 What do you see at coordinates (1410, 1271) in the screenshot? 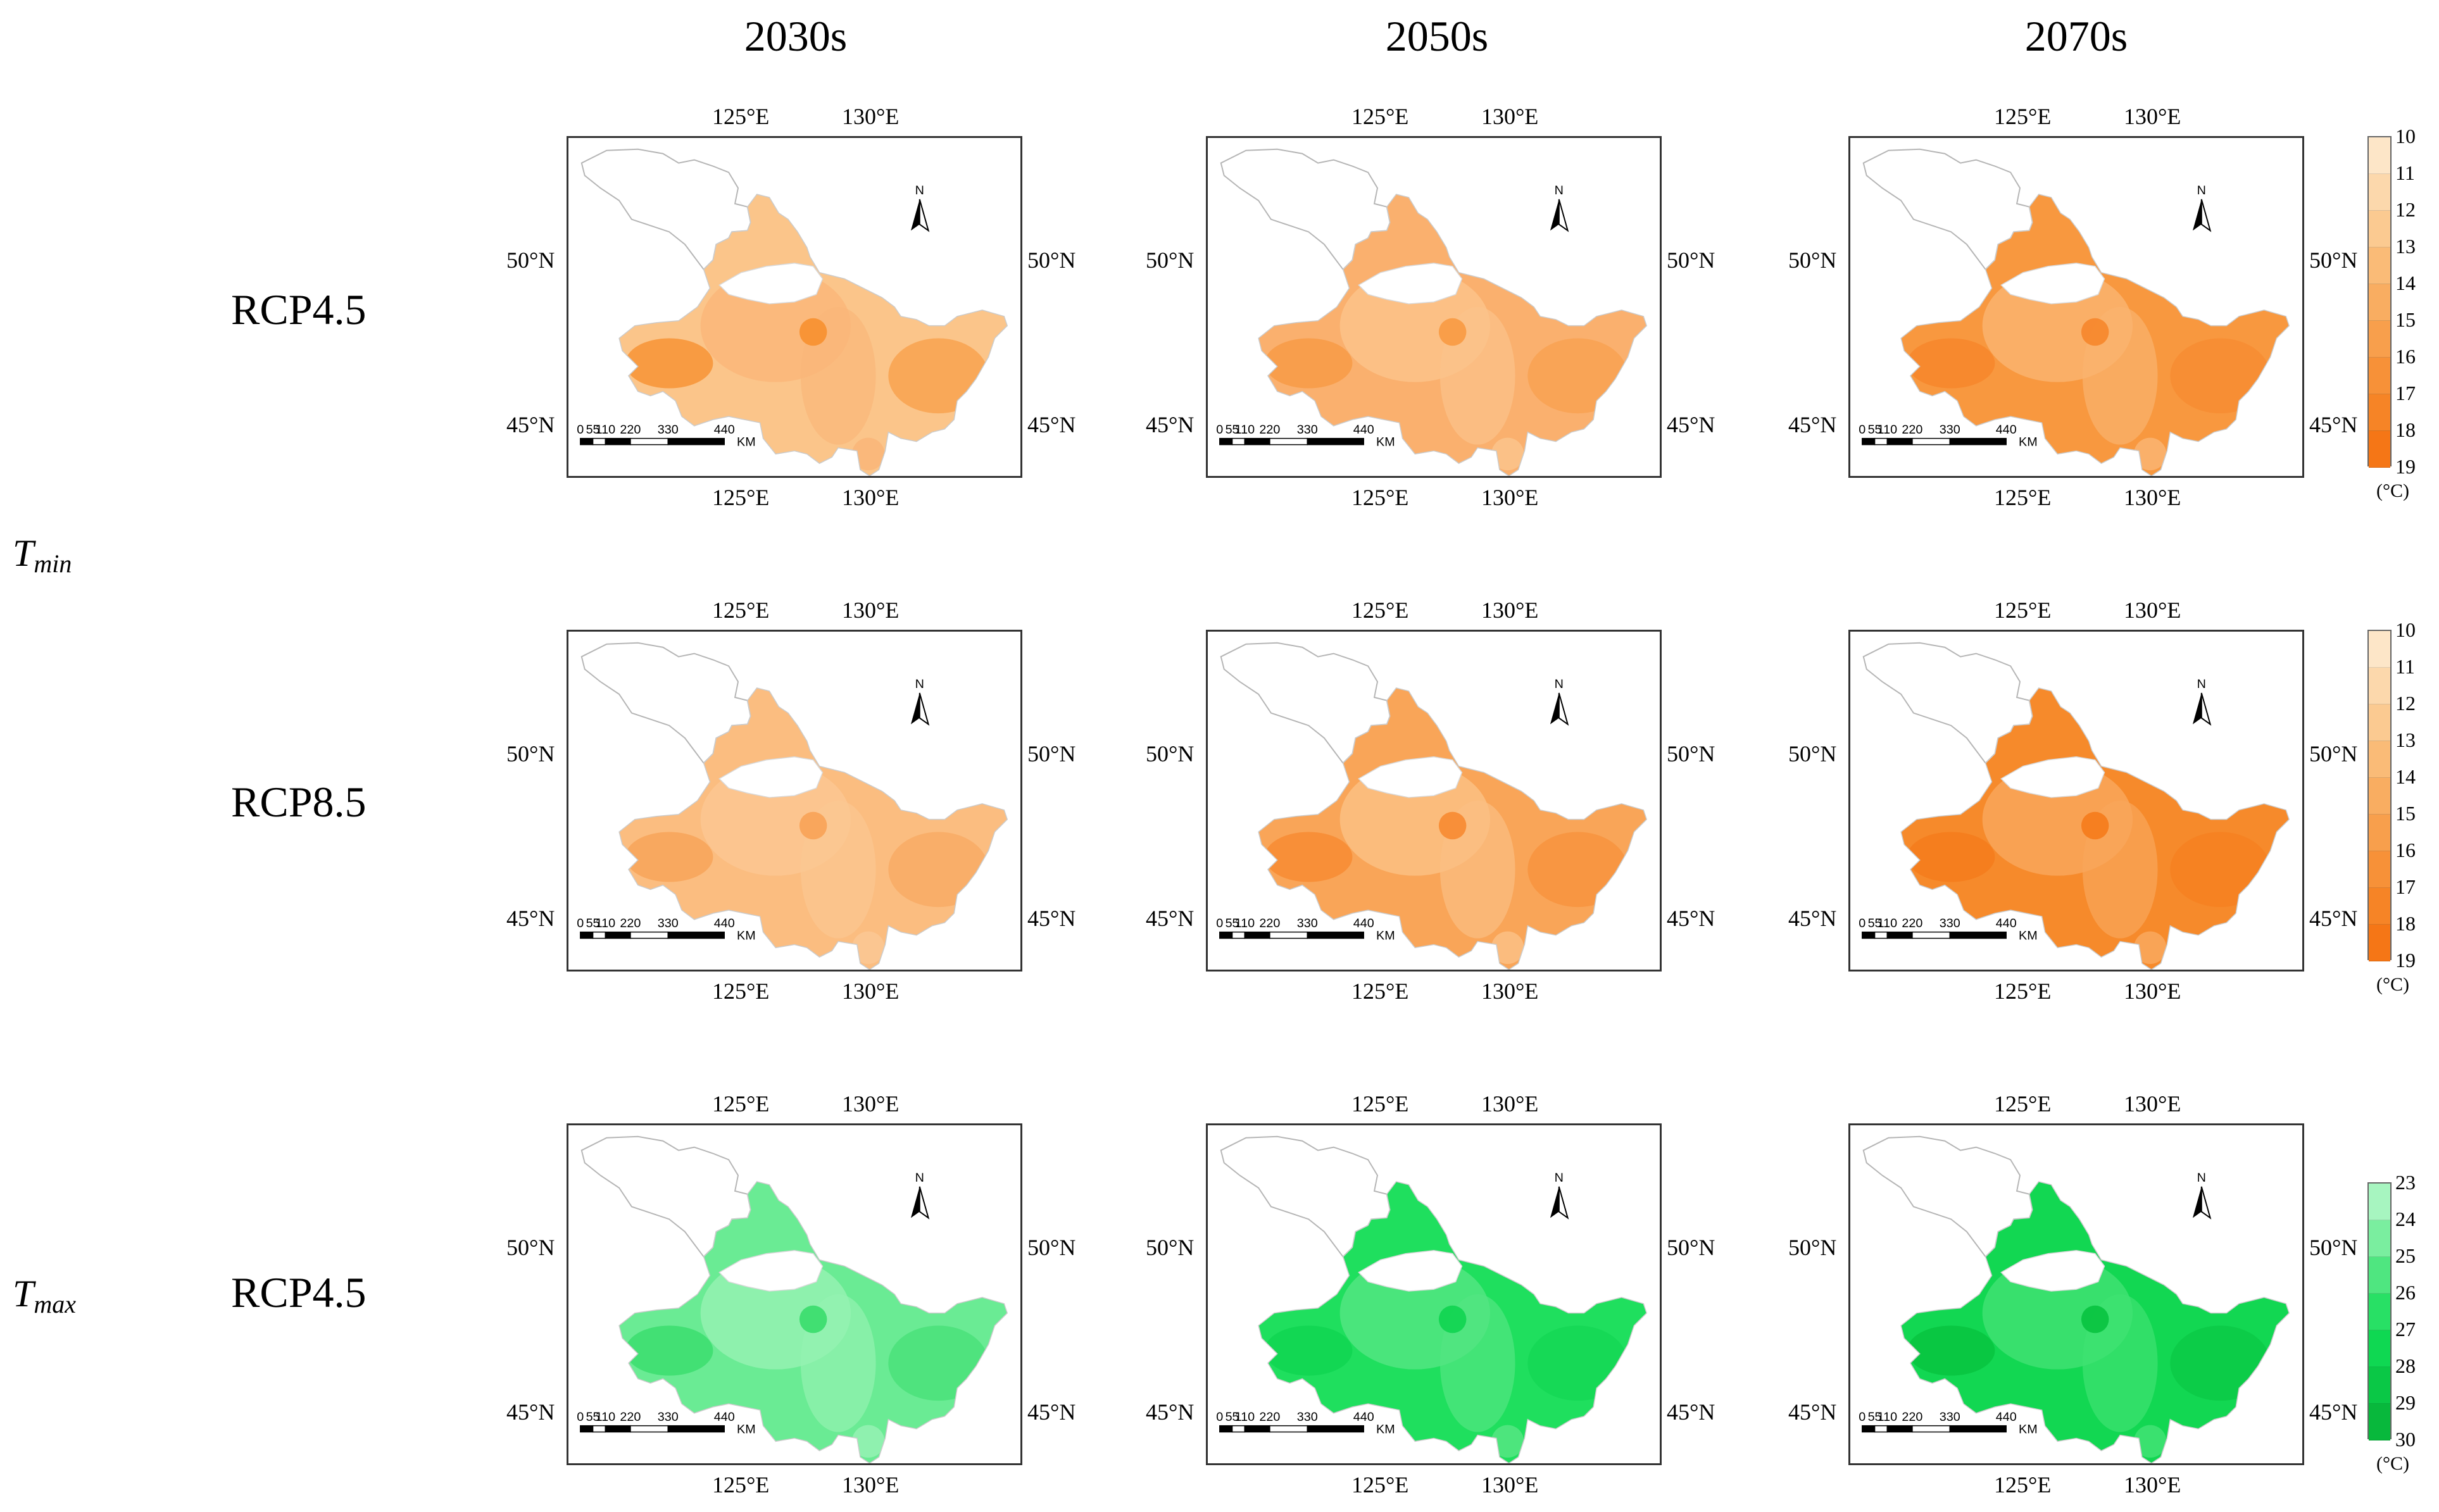
I see `greater-khingan-blank` at bounding box center [1410, 1271].